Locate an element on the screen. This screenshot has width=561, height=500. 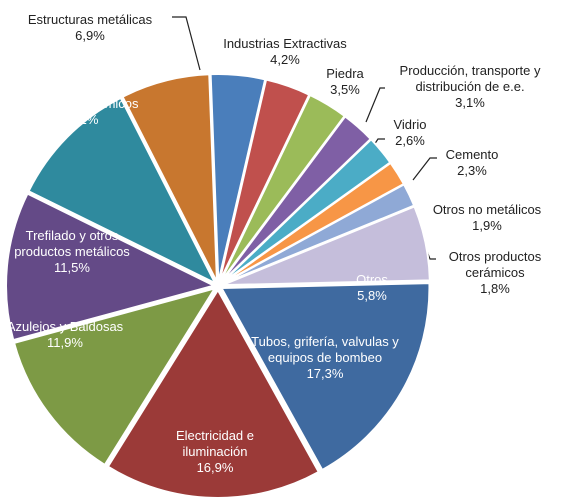
slice-label: Cemento 2,3% is located at coordinates (472, 163).